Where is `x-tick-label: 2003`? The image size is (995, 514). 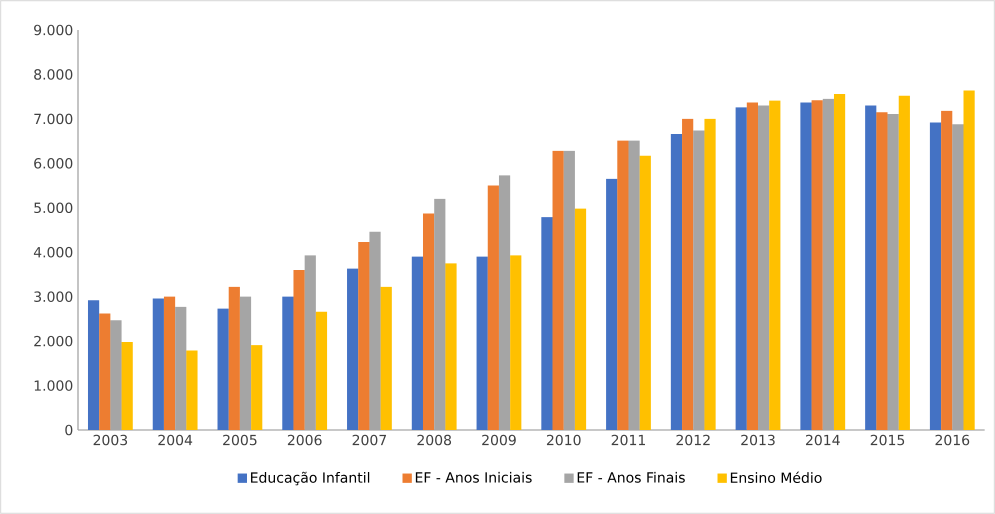 x-tick-label: 2003 is located at coordinates (111, 440).